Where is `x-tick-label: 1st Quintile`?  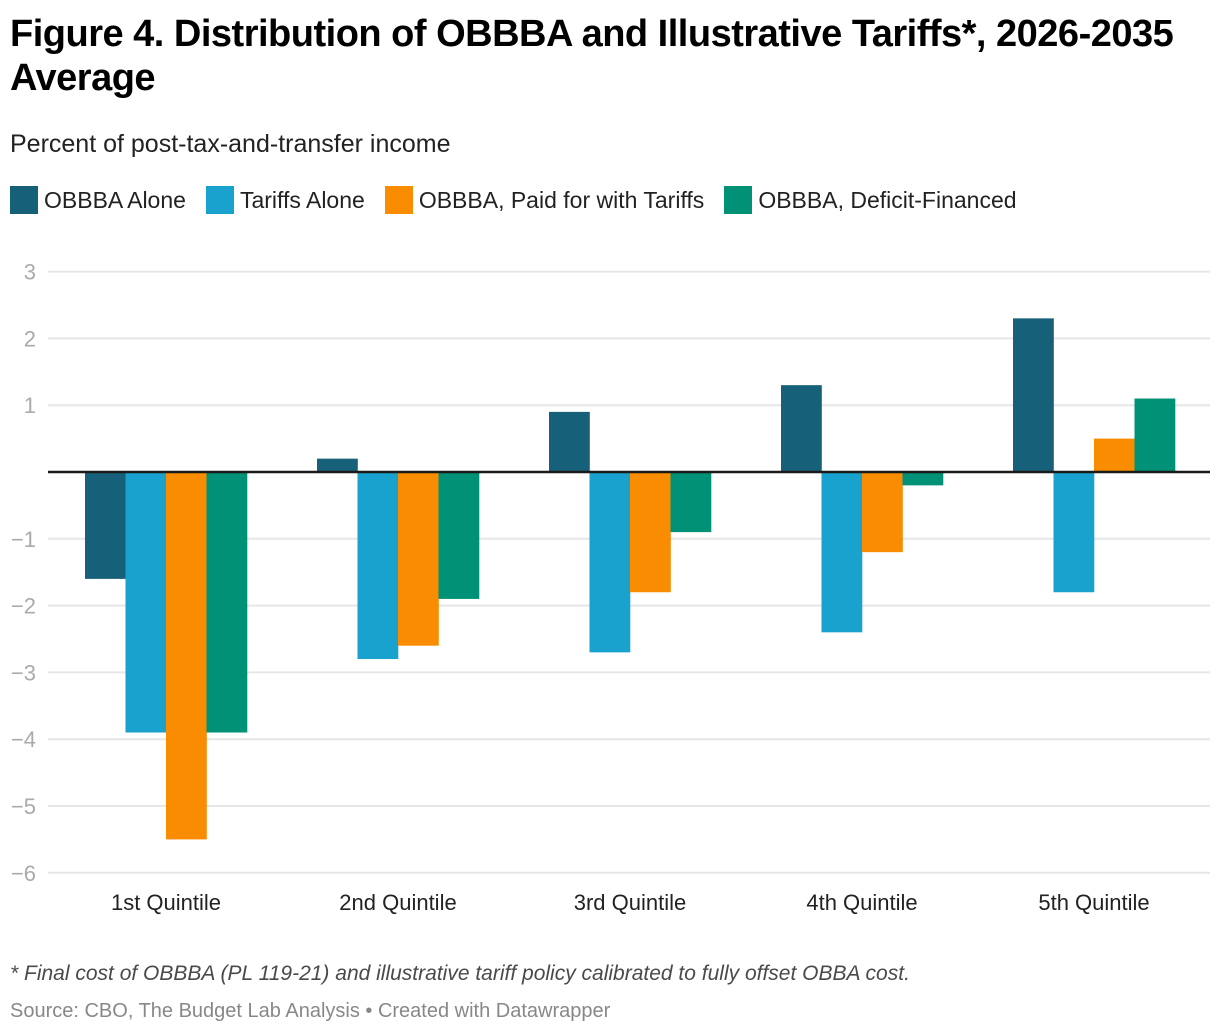 x-tick-label: 1st Quintile is located at coordinates (166, 902).